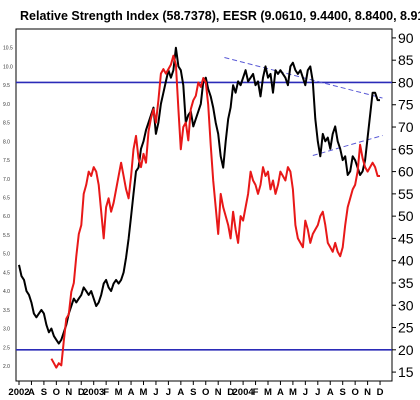 This screenshot has width=420, height=400. I want to click on x-tick-label-17: D, so click(230, 392).